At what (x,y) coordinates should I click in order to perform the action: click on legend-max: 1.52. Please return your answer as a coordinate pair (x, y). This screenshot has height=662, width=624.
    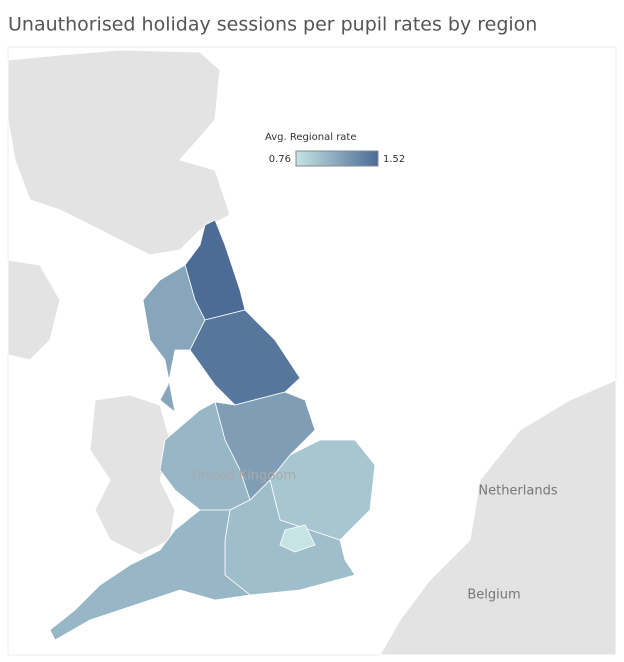
    Looking at the image, I should click on (394, 159).